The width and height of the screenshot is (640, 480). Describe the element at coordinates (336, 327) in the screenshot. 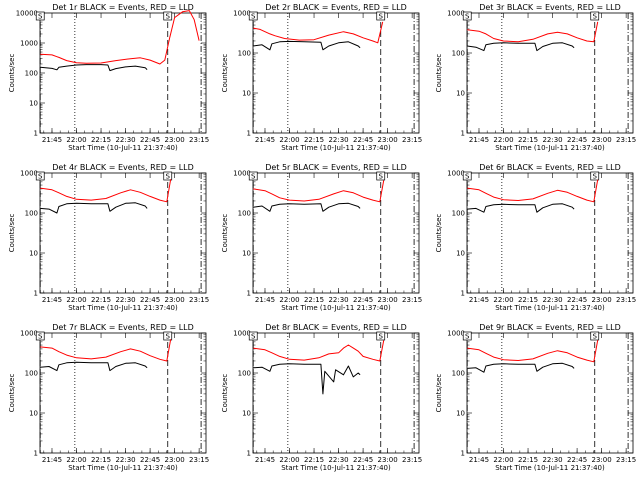

I see `panel-title: Det 8r BLACK = Events, RED = LLD` at that location.